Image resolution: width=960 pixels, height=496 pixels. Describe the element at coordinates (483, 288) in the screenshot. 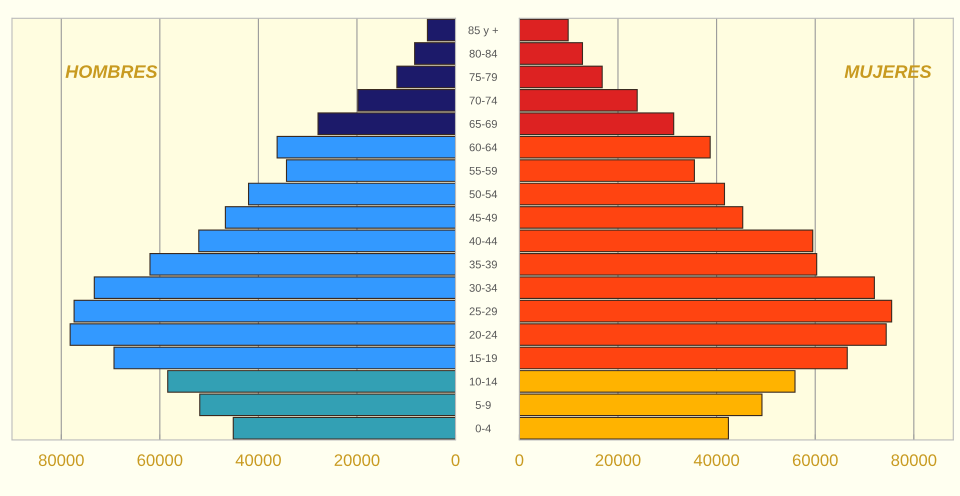

I see `y-tick-label: 30-34` at that location.